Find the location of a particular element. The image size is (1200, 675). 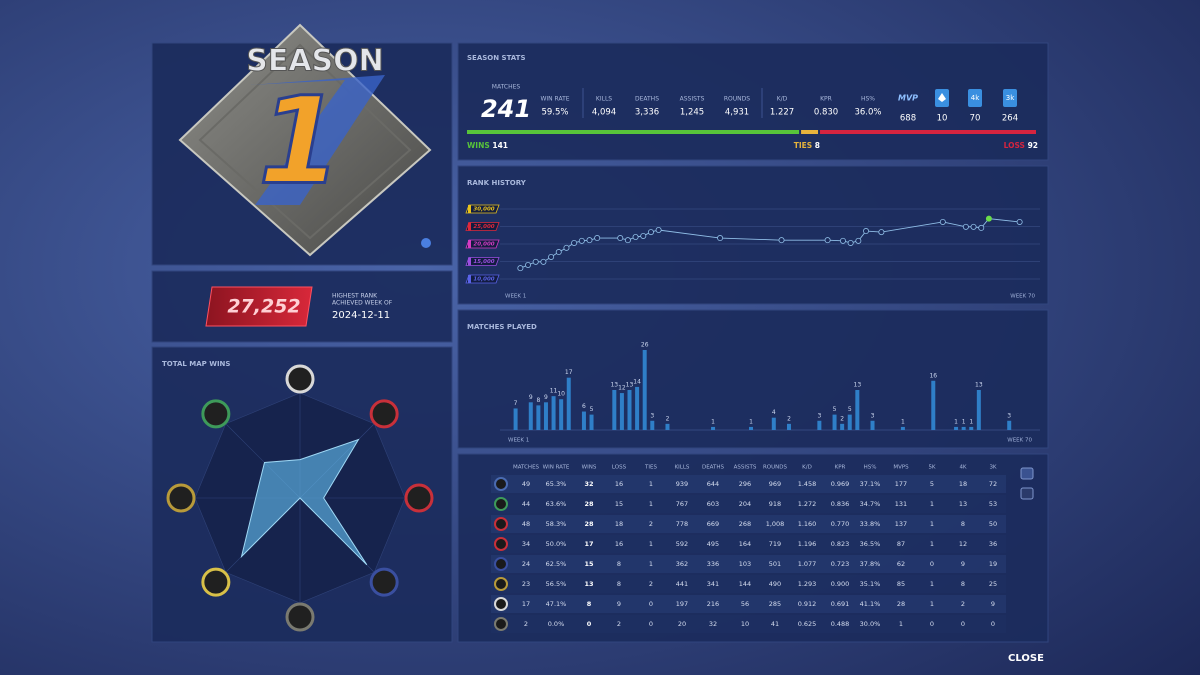

stat-label: ASSISTS is located at coordinates (692, 99).